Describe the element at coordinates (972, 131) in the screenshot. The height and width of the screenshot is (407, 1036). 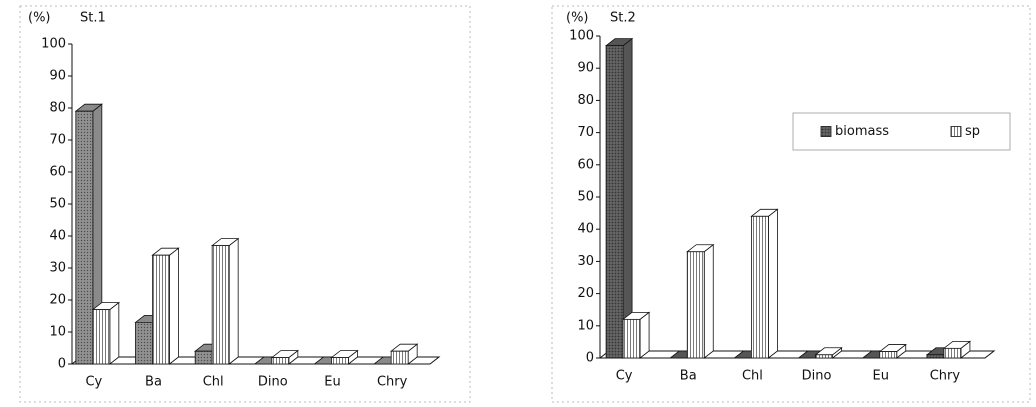
I see `legend-label: sp` at that location.